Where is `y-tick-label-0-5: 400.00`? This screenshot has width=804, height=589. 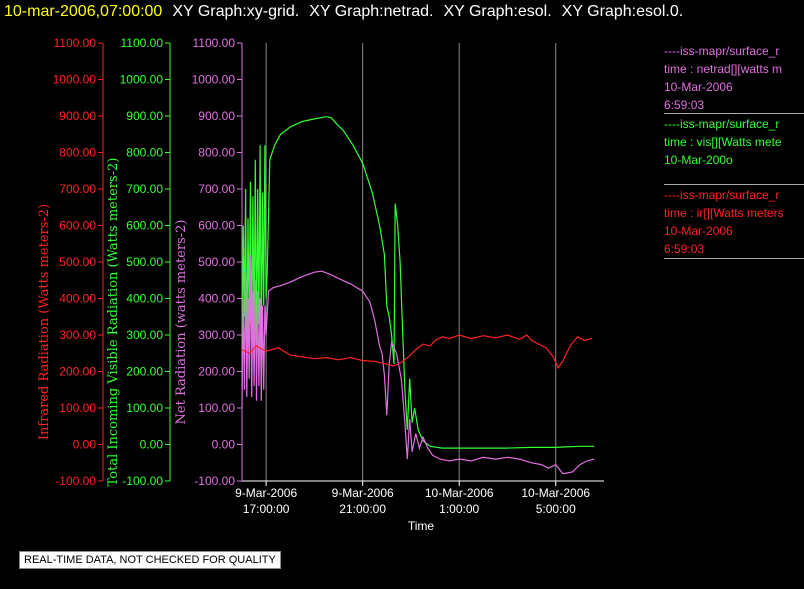 y-tick-label-0-5: 400.00 is located at coordinates (77, 299).